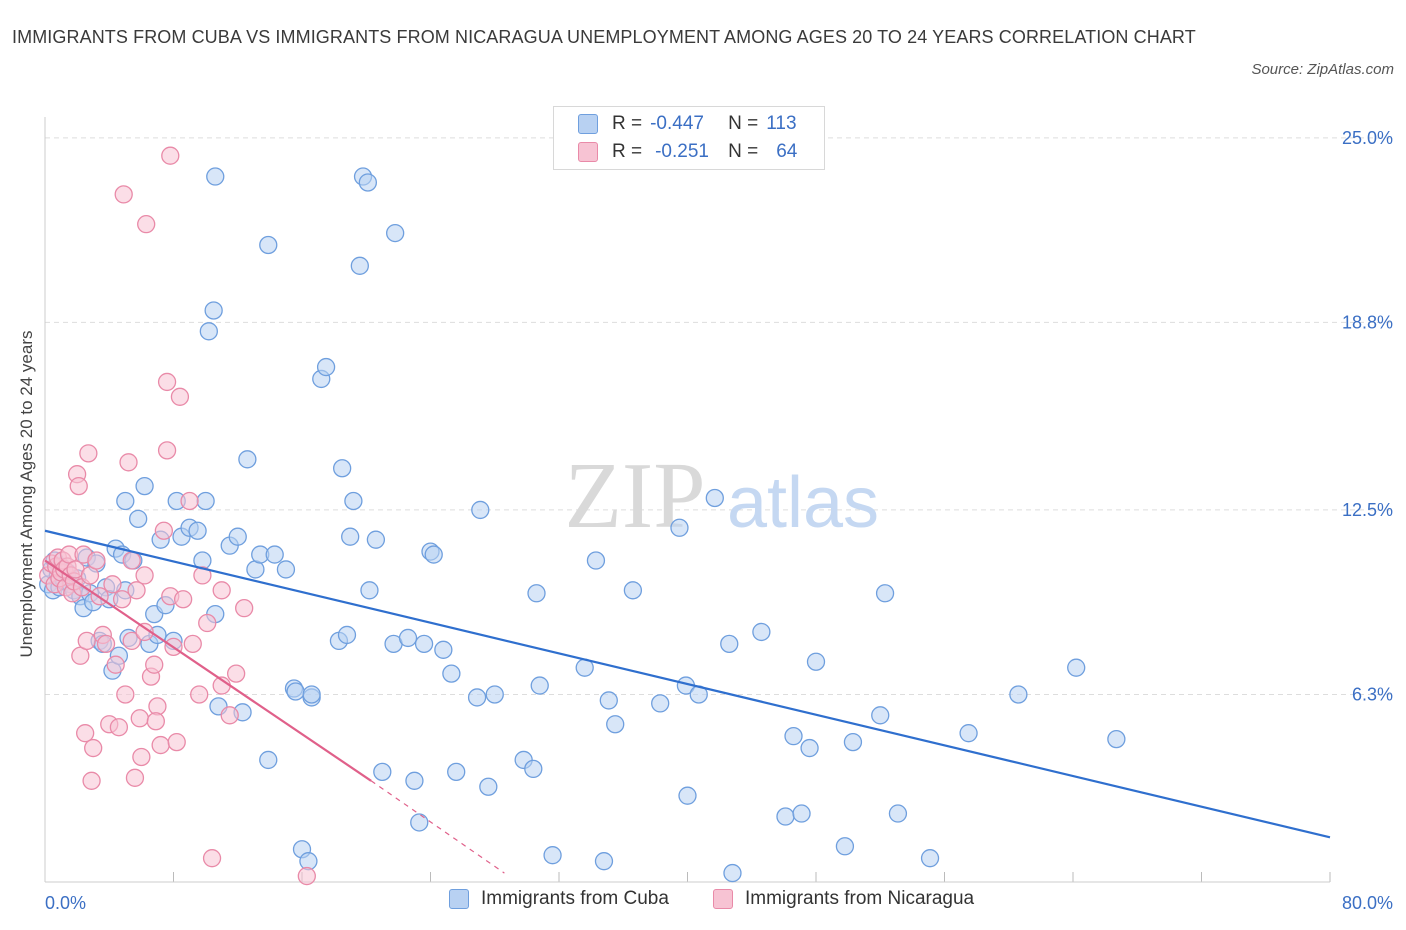  Describe the element at coordinates (208, 670) in the screenshot. I see `nicaragua-trend-line` at that location.